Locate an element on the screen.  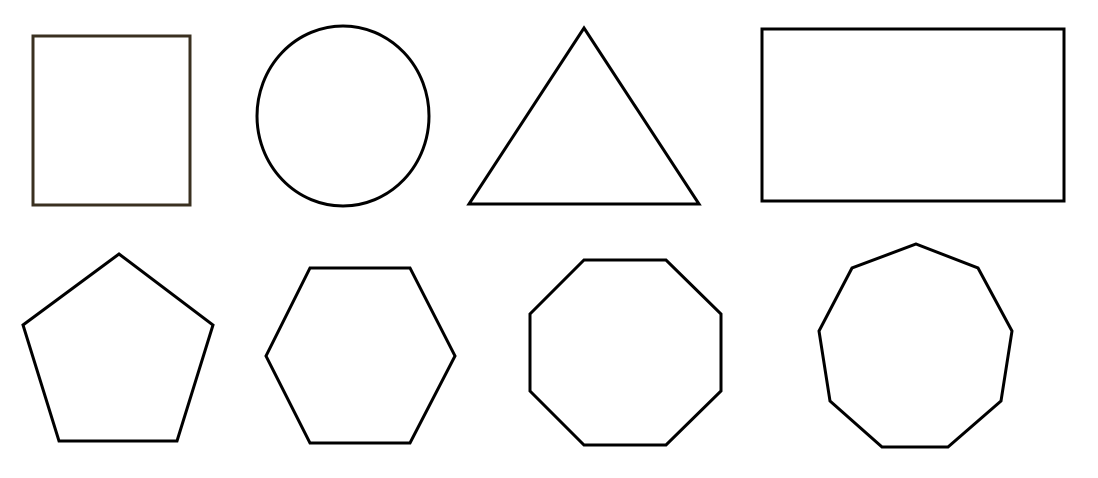
nonagon-shape is located at coordinates (915, 345).